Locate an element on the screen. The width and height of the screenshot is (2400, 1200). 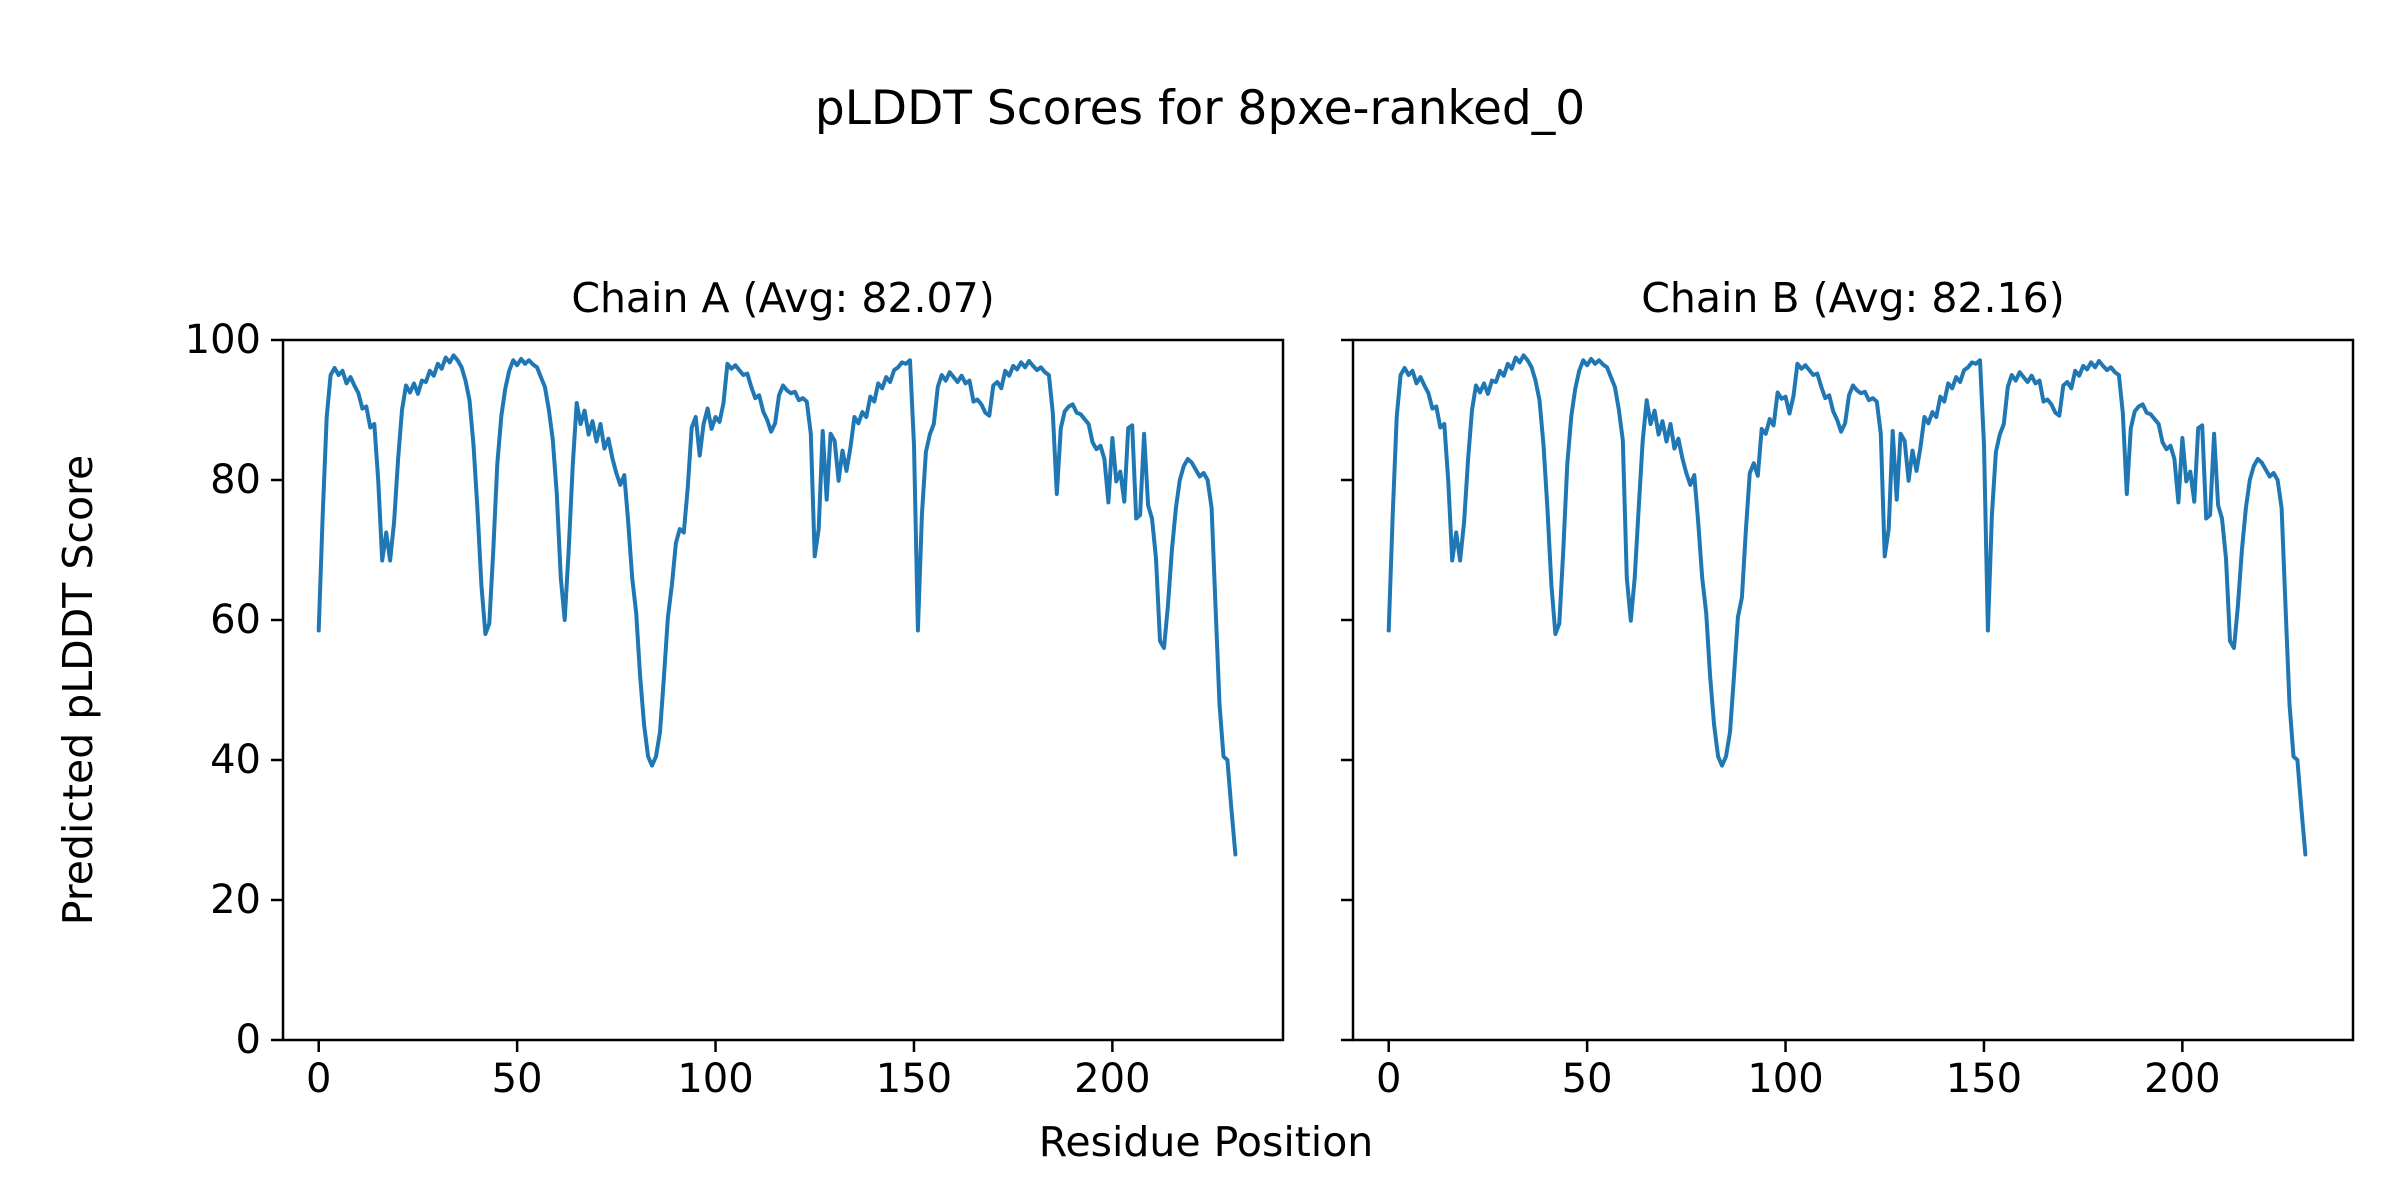
figure-title: pLDDT Scores for 8pxe-ranked_0 is located at coordinates (1200, 108).